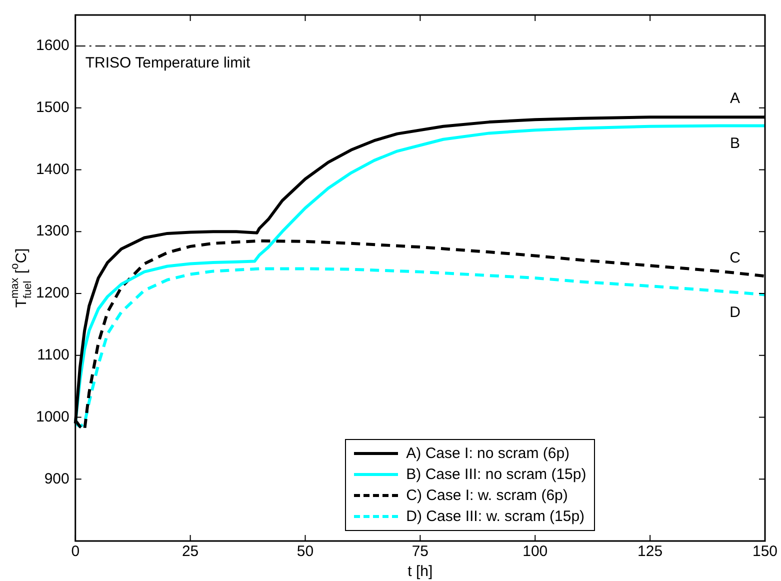 Image resolution: width=781 pixels, height=581 pixels. I want to click on annotation: C, so click(735, 257).